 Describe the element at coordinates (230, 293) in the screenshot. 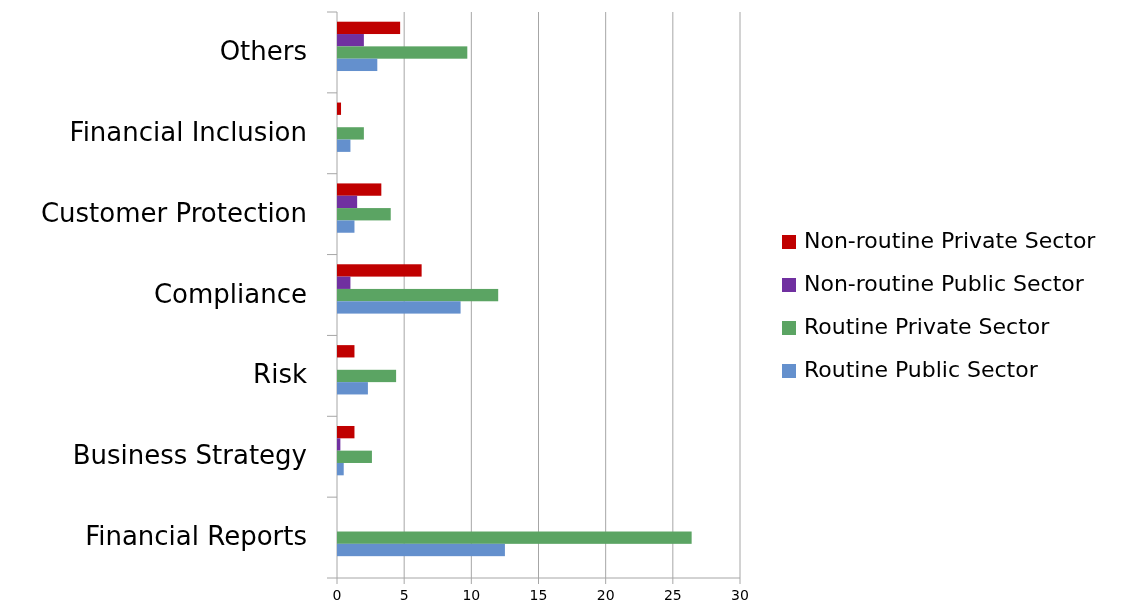

I see `y-tick-label: Compliance` at that location.